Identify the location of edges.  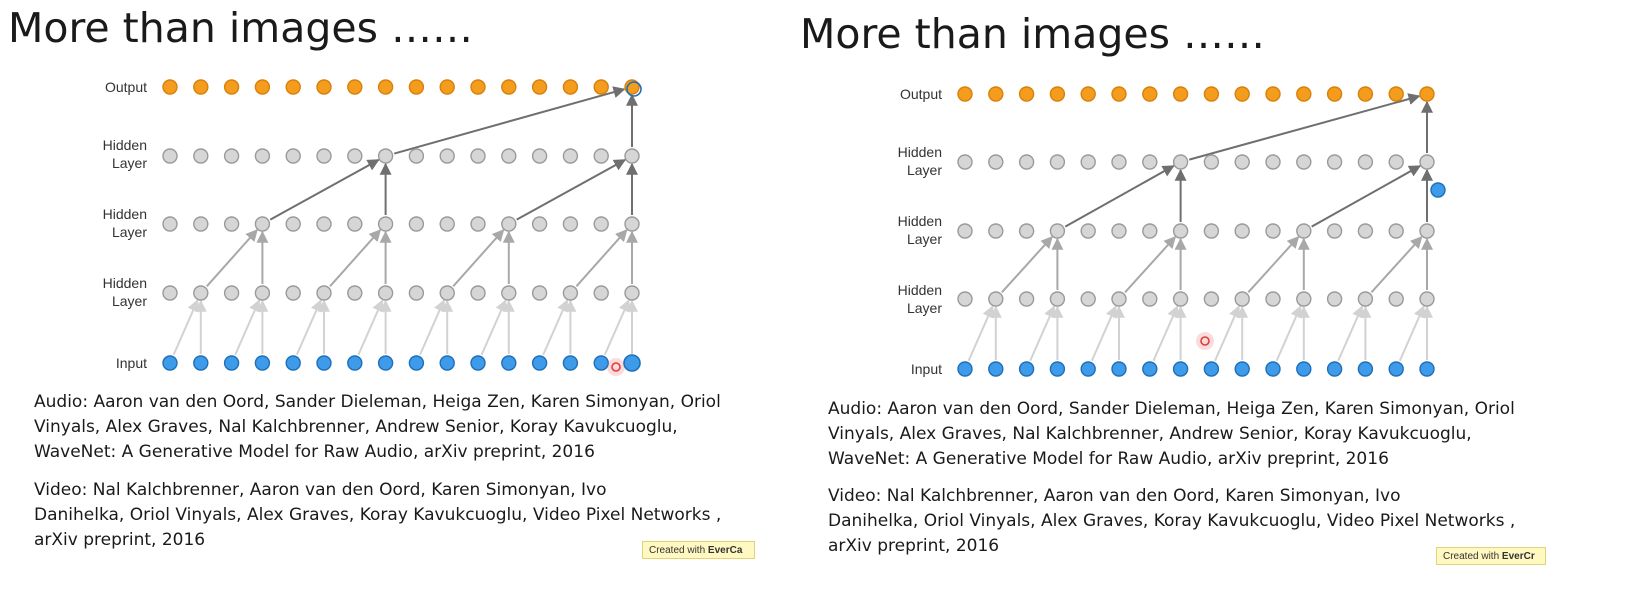
(405, 221).